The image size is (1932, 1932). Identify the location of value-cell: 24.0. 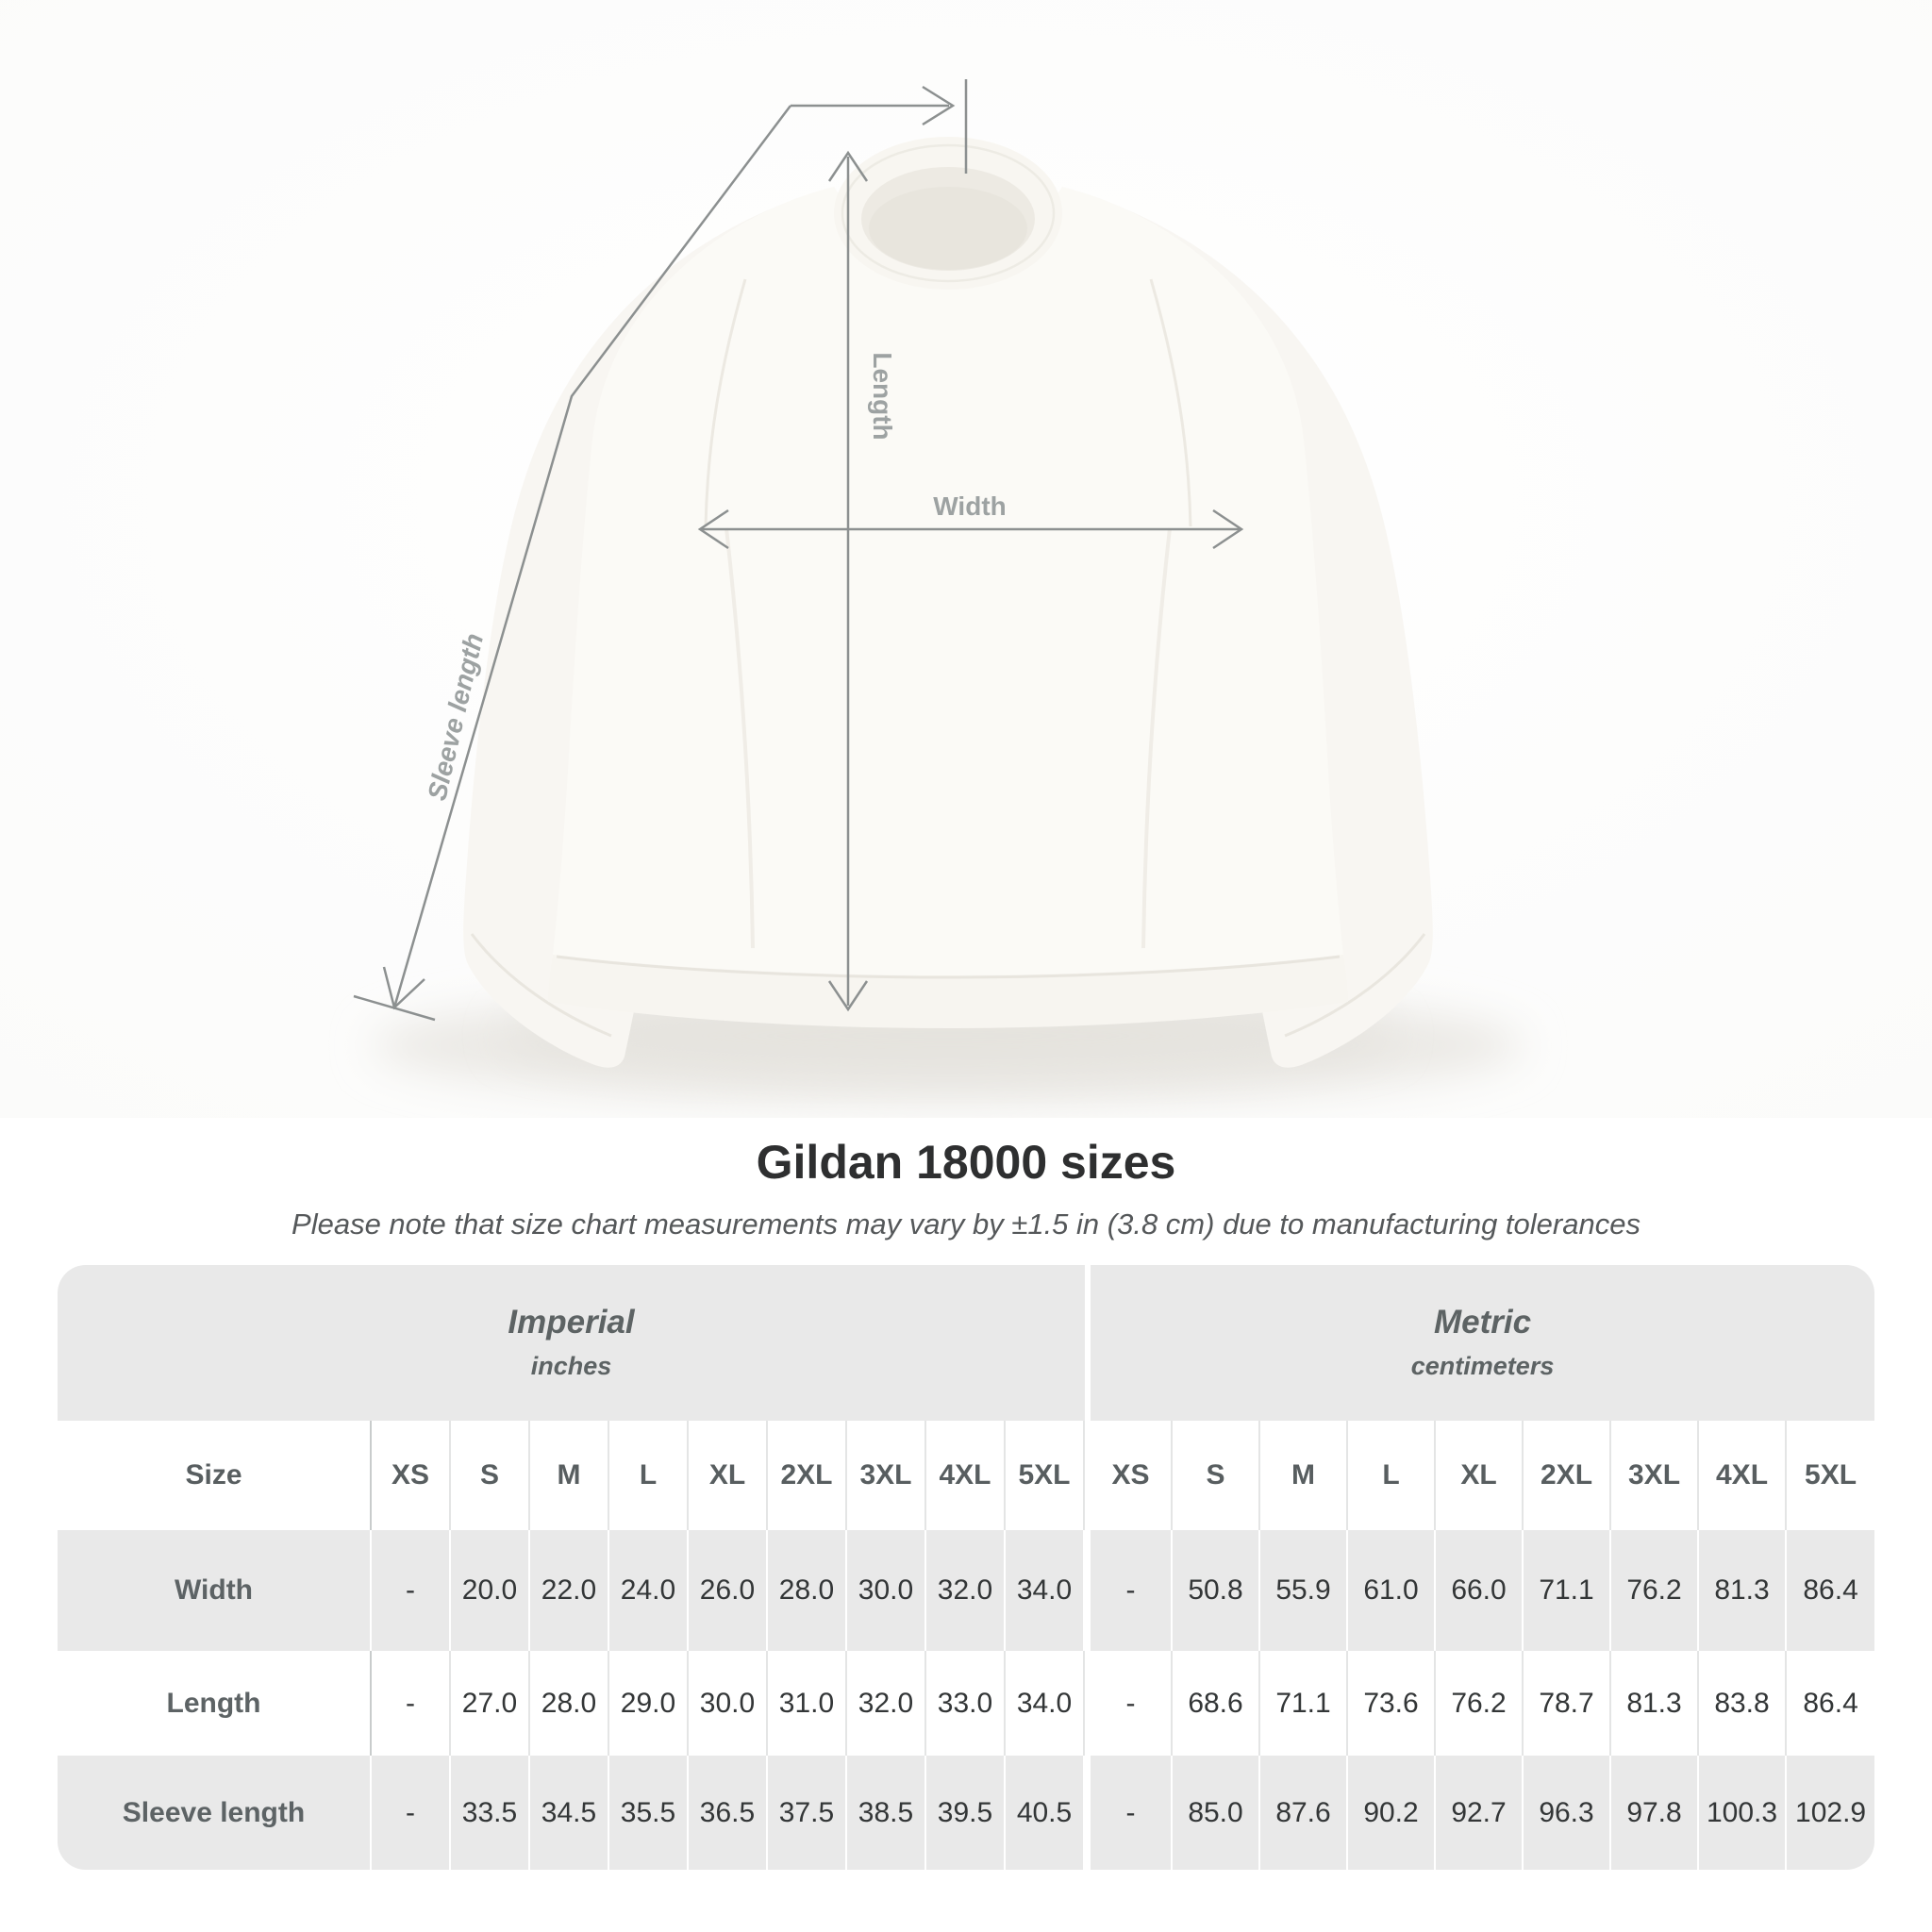
(649, 1591).